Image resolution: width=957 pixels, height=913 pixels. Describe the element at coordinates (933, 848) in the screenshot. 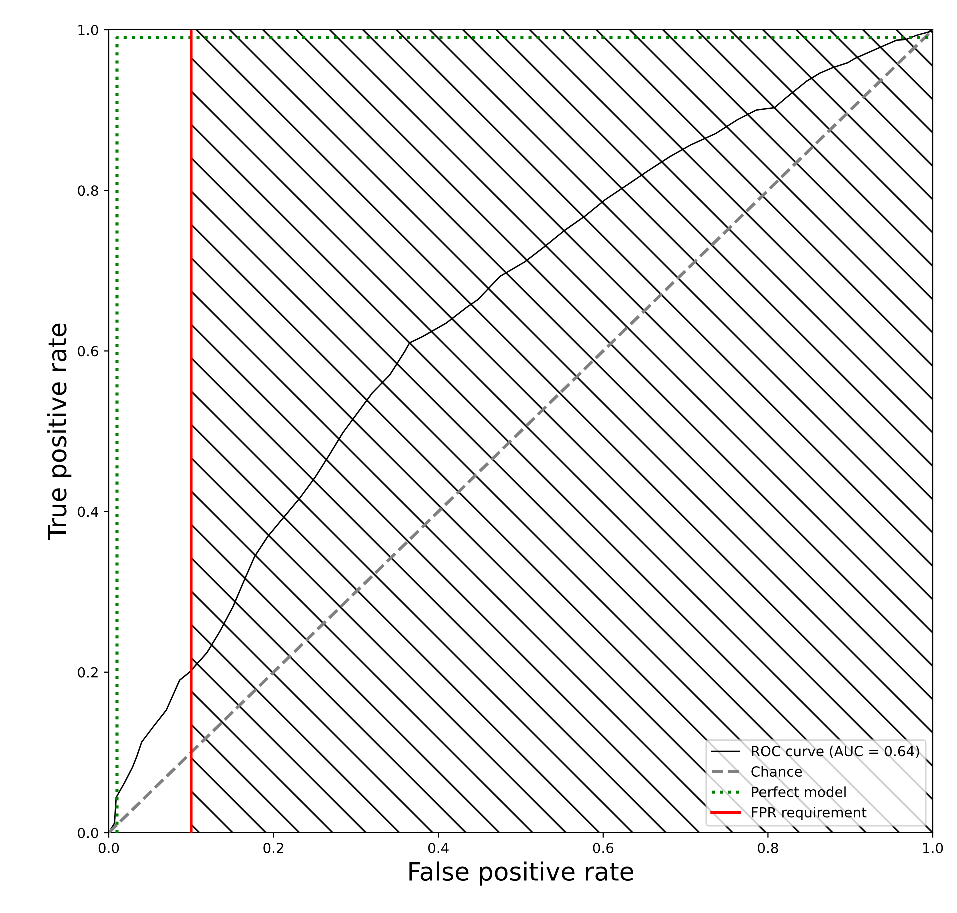

I see `x-tick-label: 1.0` at that location.